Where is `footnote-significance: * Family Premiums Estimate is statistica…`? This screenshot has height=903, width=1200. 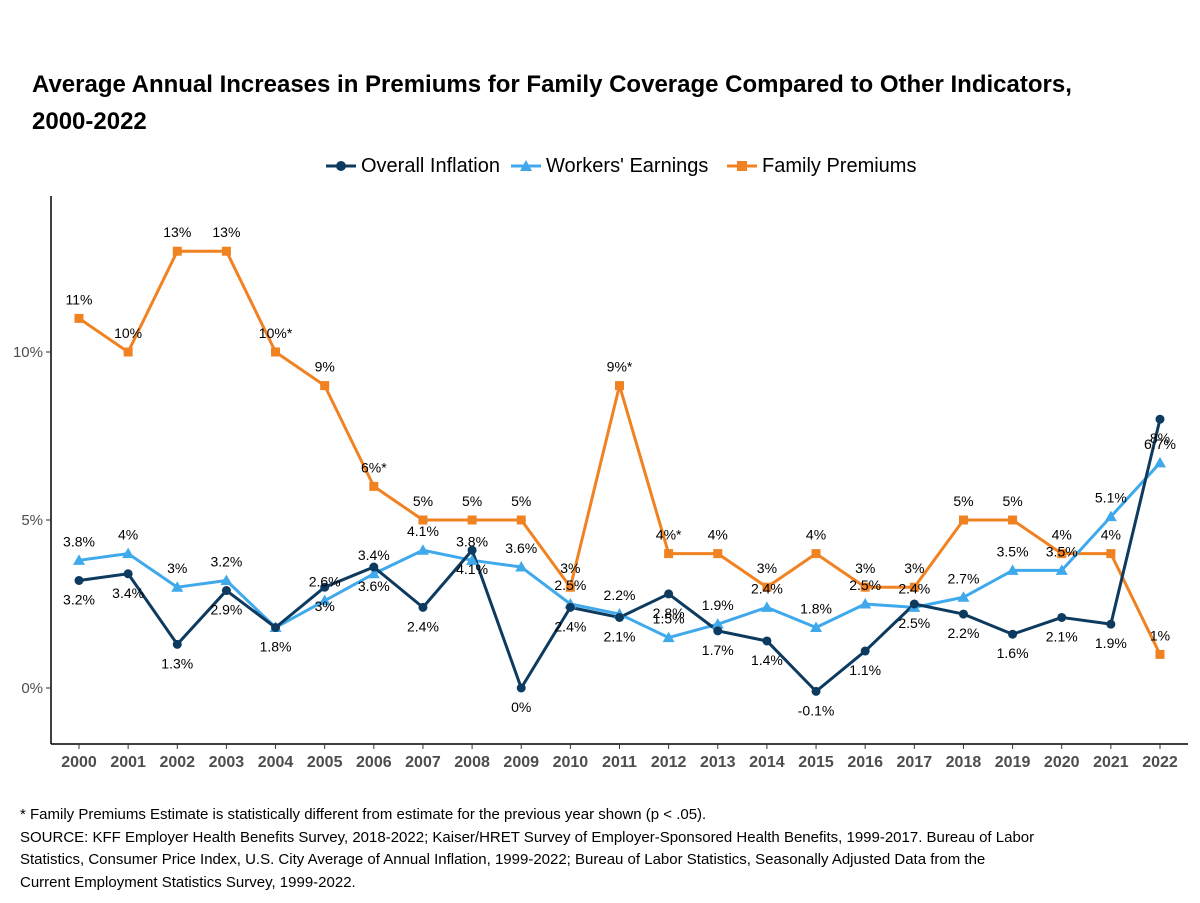 footnote-significance: * Family Premiums Estimate is statistica… is located at coordinates (363, 814).